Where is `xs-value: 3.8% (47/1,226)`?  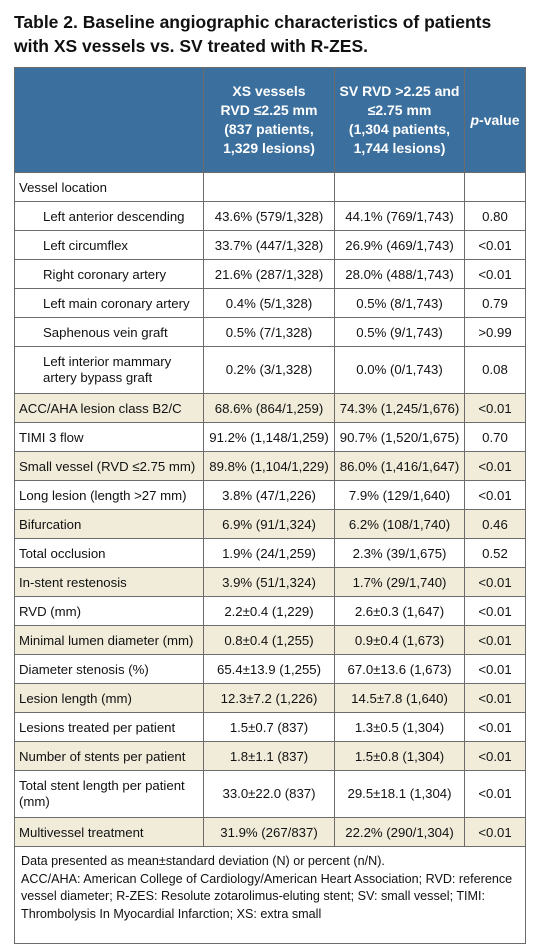 xs-value: 3.8% (47/1,226) is located at coordinates (269, 495).